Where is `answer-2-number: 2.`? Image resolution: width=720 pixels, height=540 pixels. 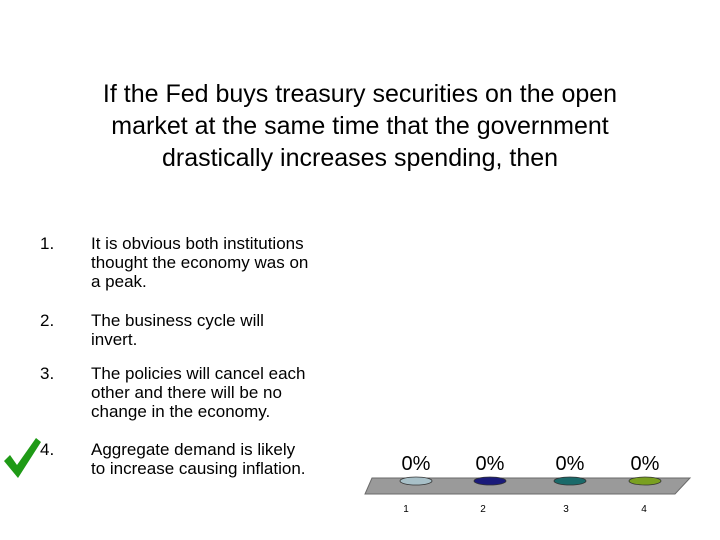
answer-2-number: 2. is located at coordinates (47, 320).